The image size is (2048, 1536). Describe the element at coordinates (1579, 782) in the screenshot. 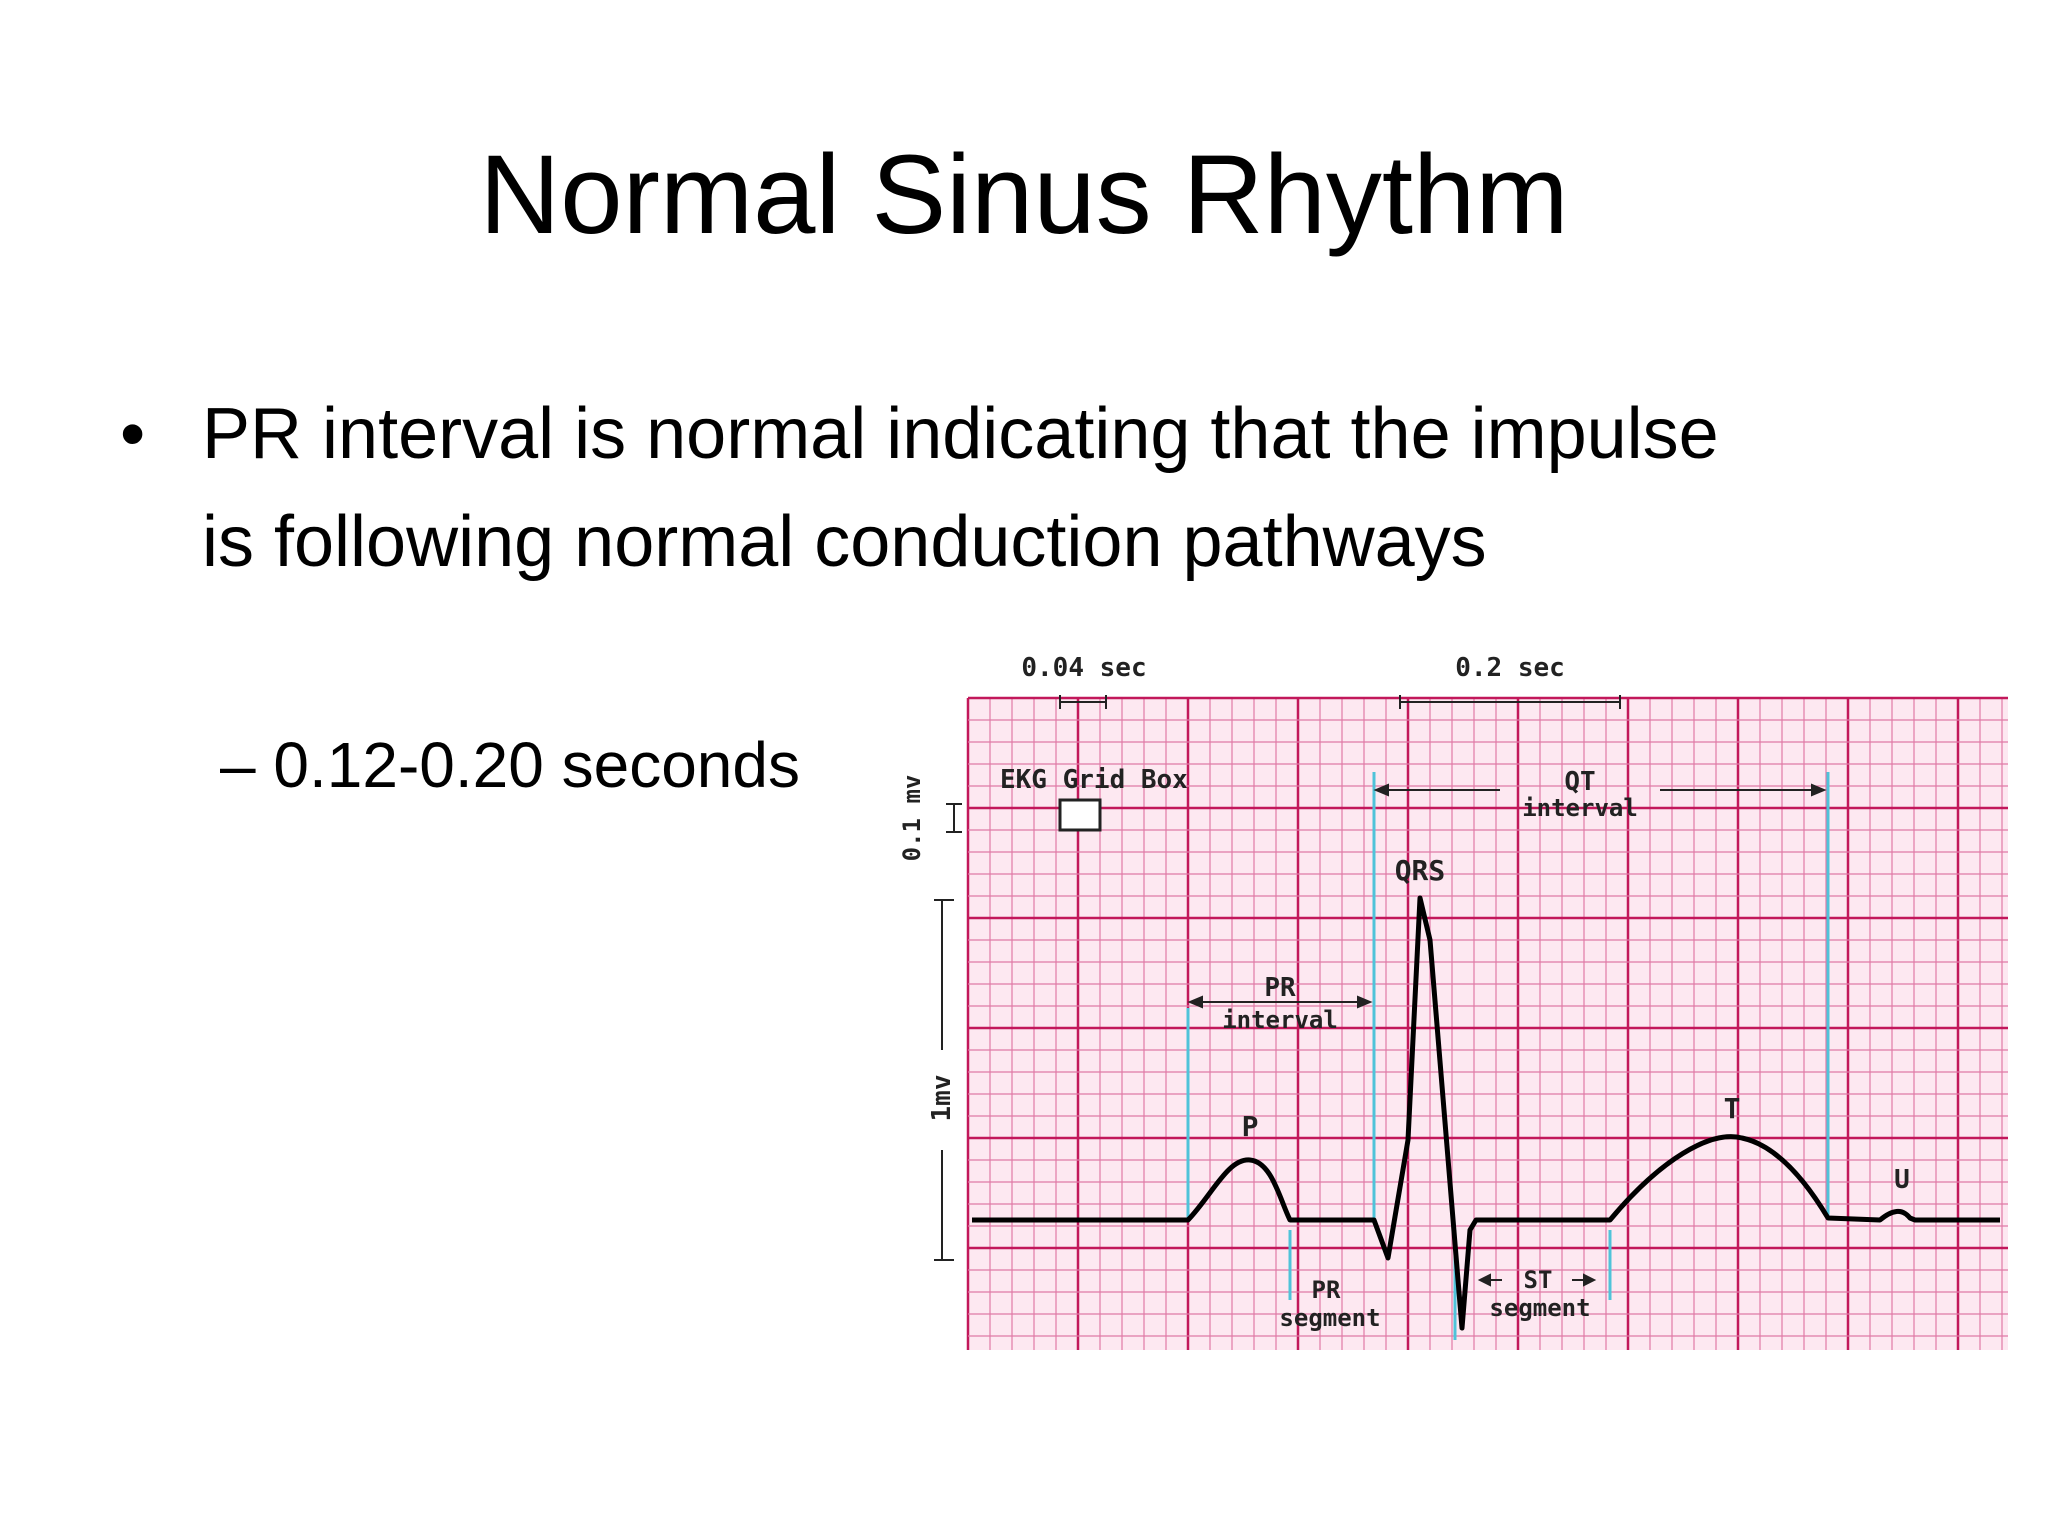

I see `qt-interval-label-line1: QT` at that location.